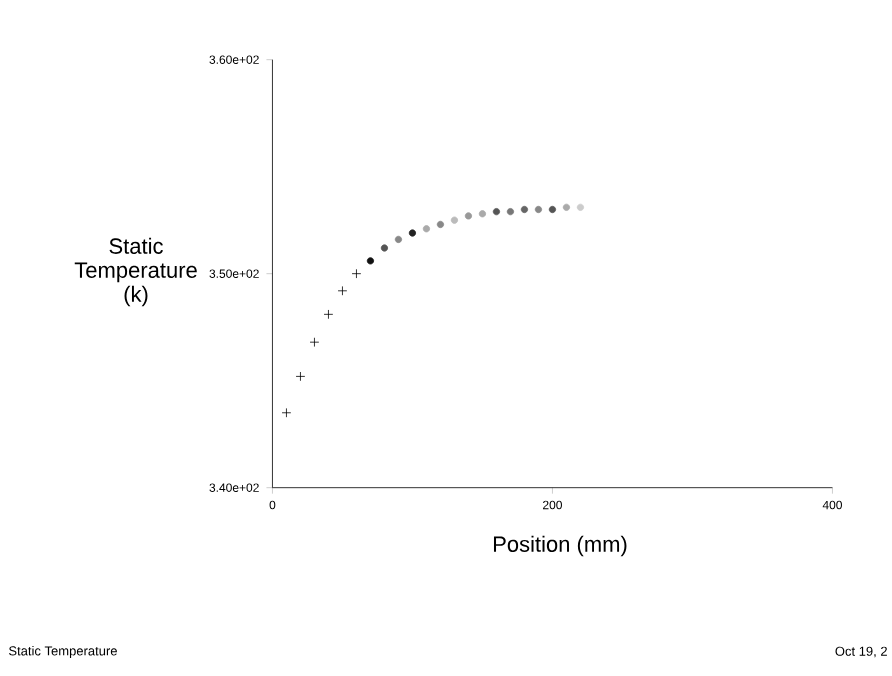  What do you see at coordinates (135, 272) in the screenshot?
I see `y-axis-title: Static Temperature (k)` at bounding box center [135, 272].